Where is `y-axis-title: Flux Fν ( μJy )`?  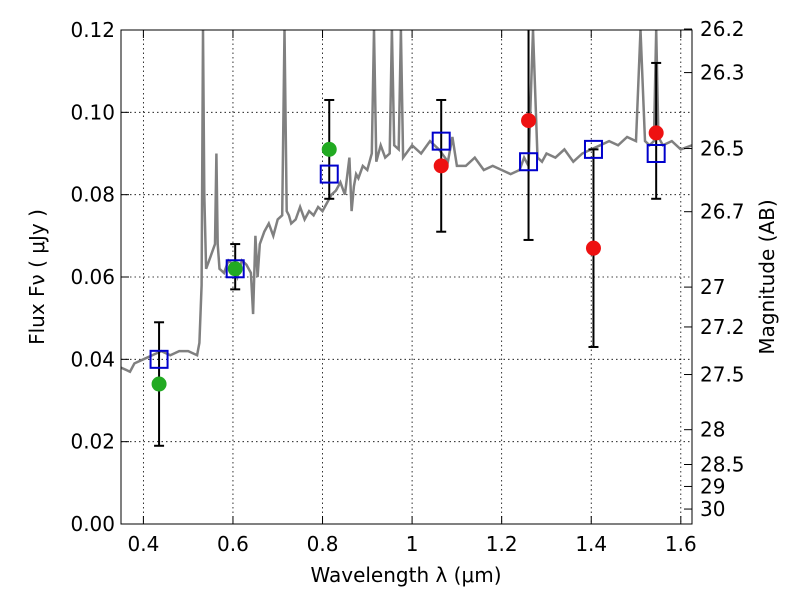
y-axis-title: Flux Fν ( μJy ) is located at coordinates (37, 277).